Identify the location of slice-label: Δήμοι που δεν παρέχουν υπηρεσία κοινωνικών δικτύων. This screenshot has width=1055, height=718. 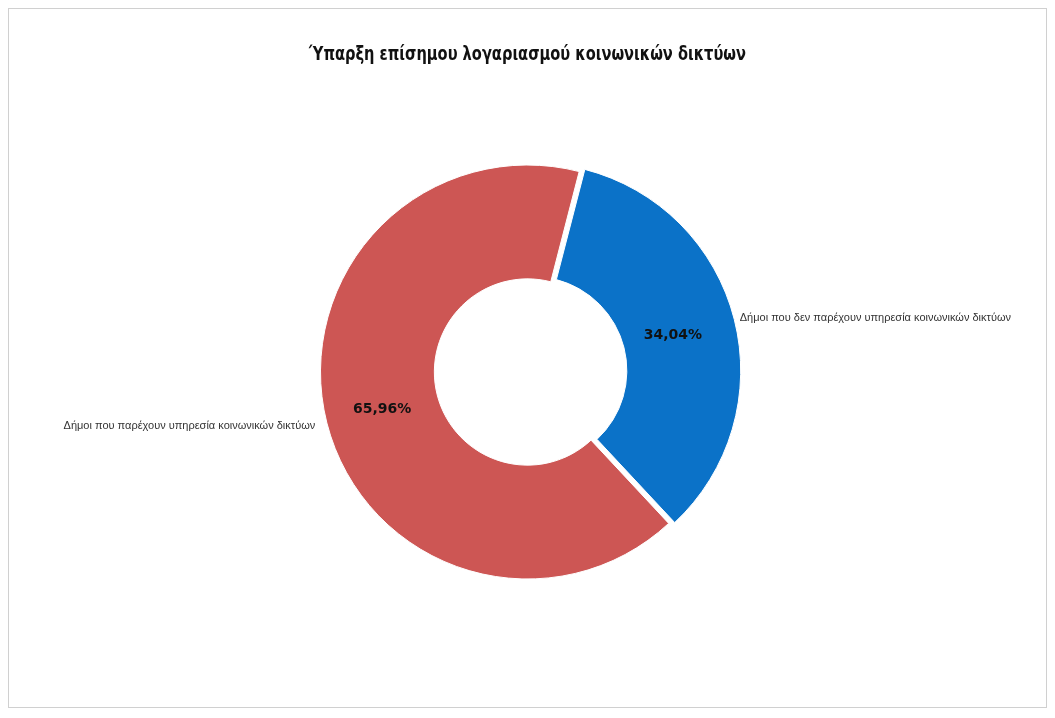
(875, 317).